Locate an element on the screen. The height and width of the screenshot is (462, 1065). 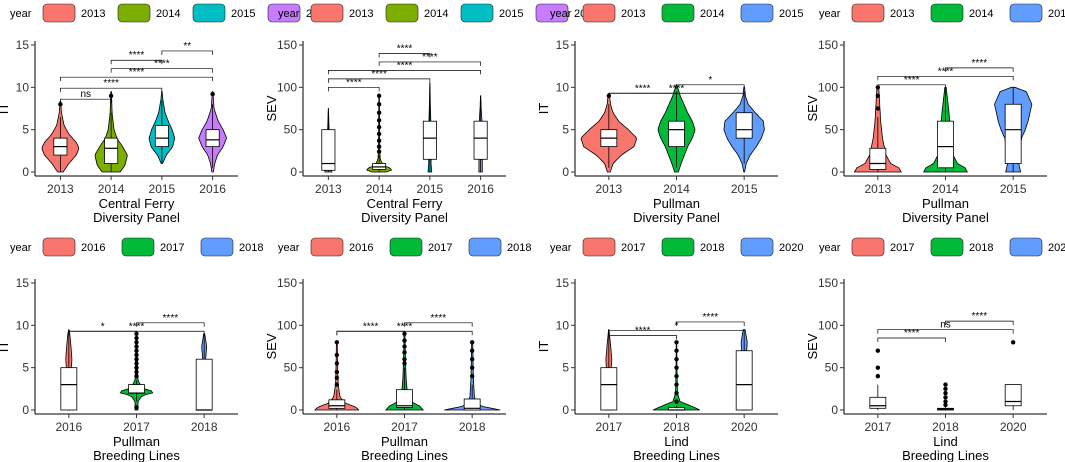
x-tick-label-2016: 2016 is located at coordinates (480, 189).